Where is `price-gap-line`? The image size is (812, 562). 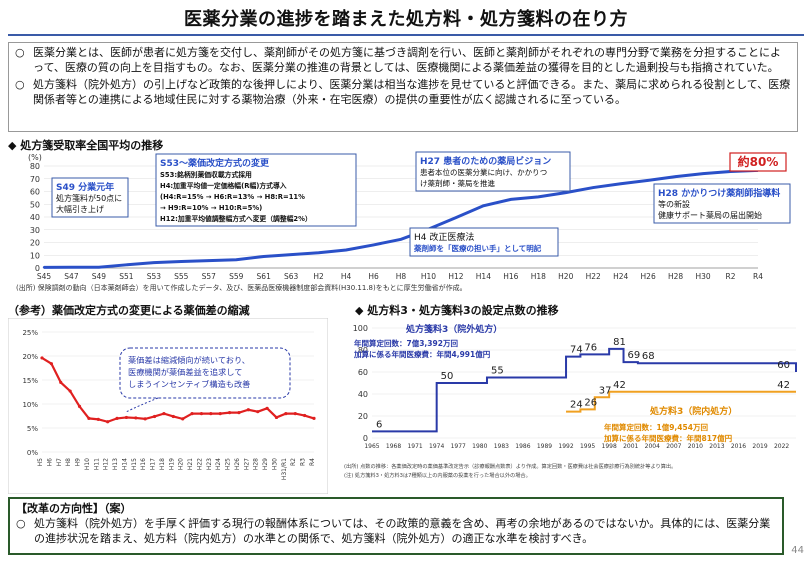 price-gap-line is located at coordinates (178, 389).